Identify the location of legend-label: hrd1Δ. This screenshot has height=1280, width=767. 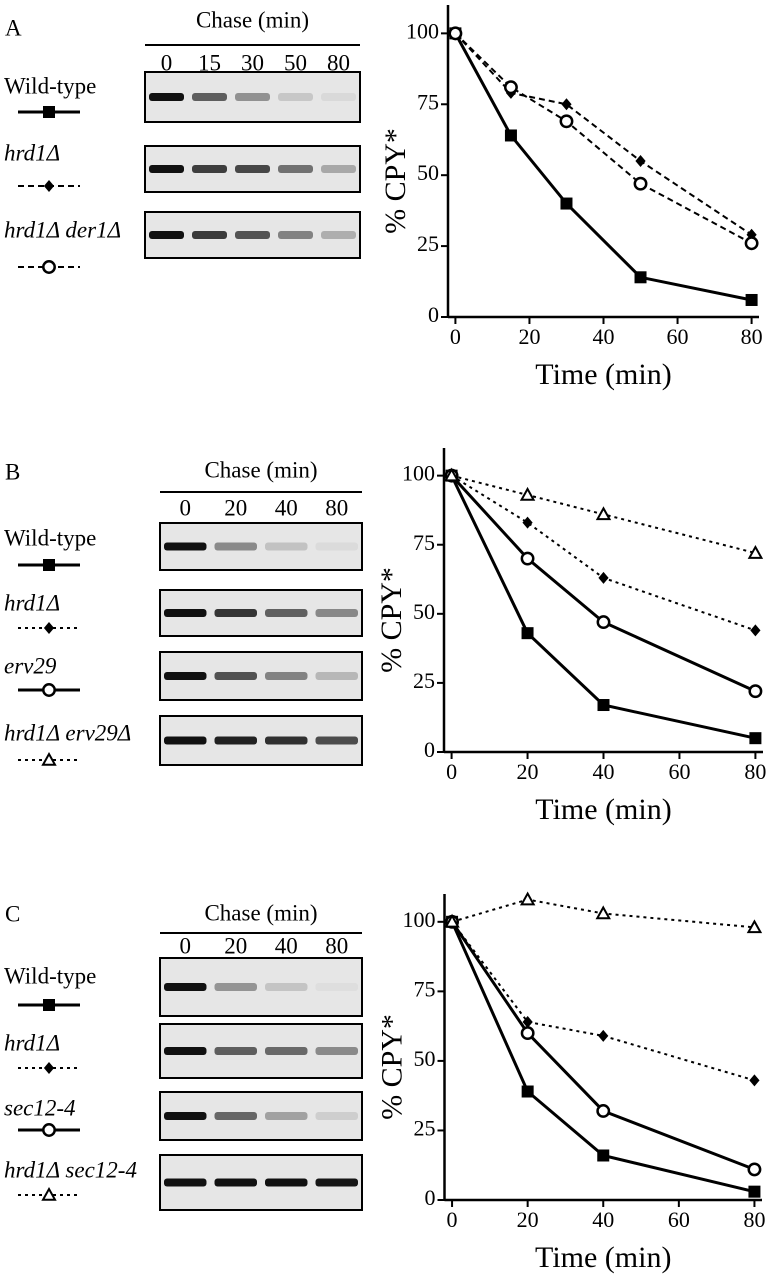
(32, 602).